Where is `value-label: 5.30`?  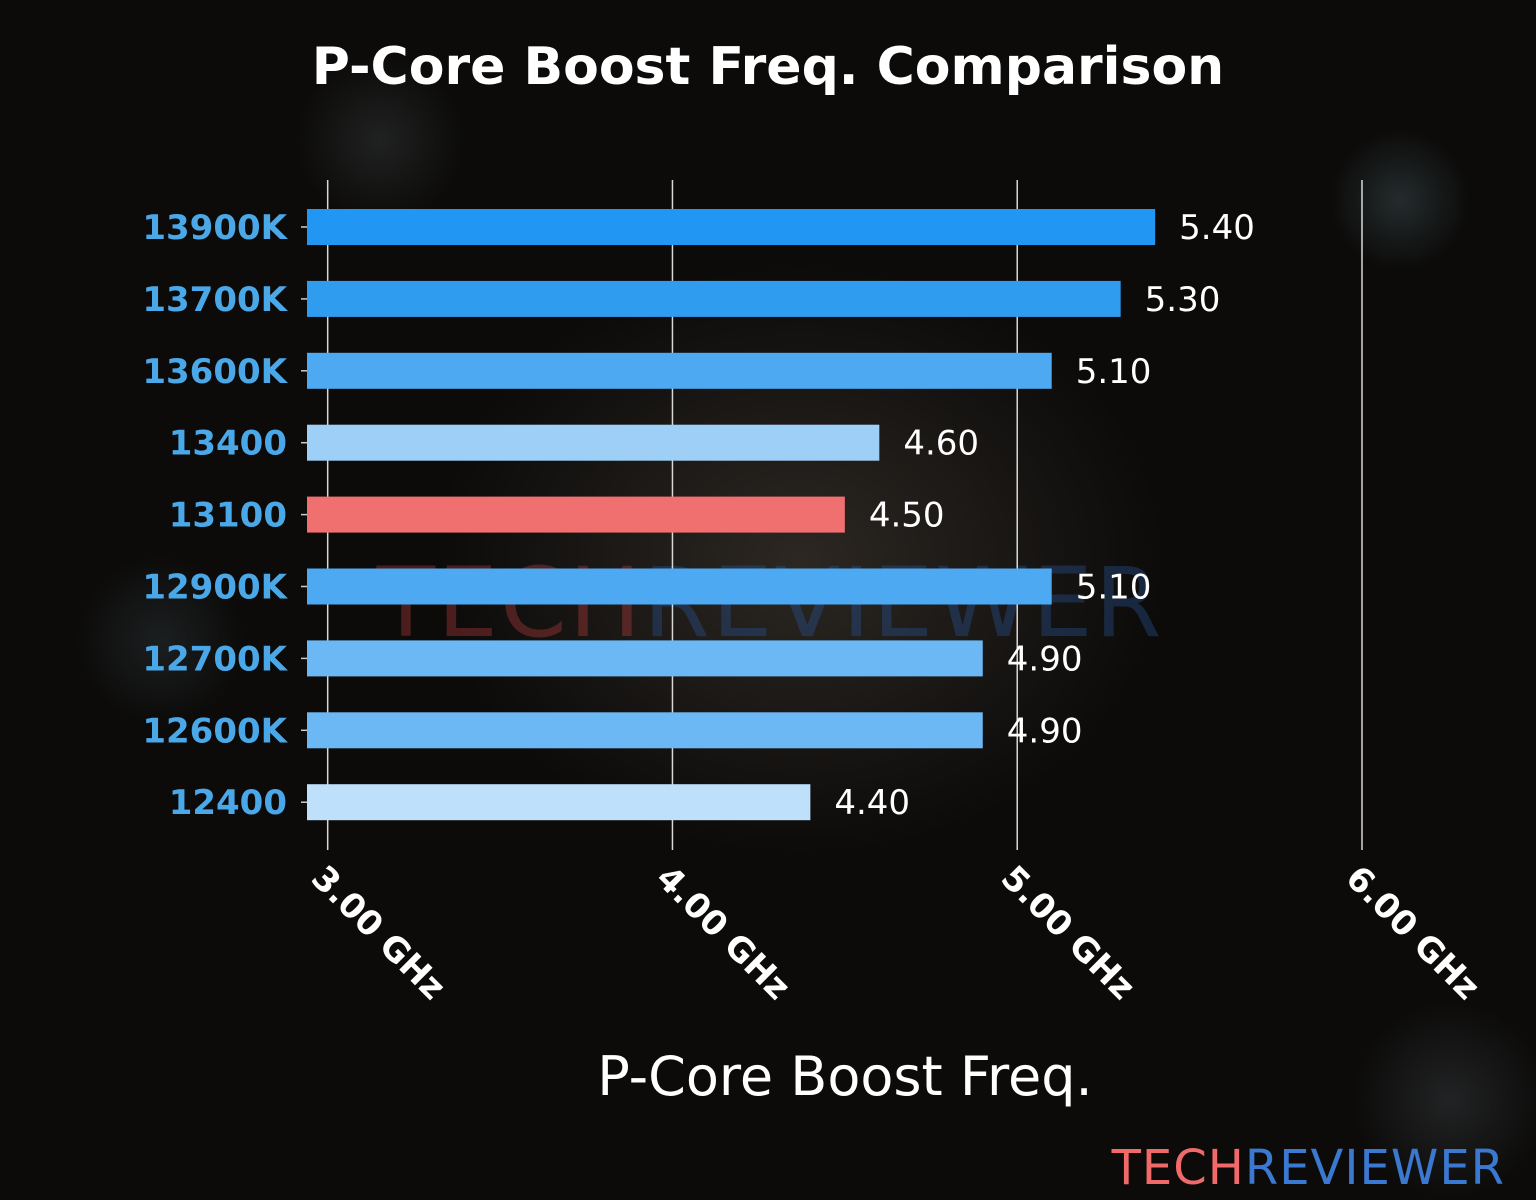
value-label: 5.30 is located at coordinates (1183, 300).